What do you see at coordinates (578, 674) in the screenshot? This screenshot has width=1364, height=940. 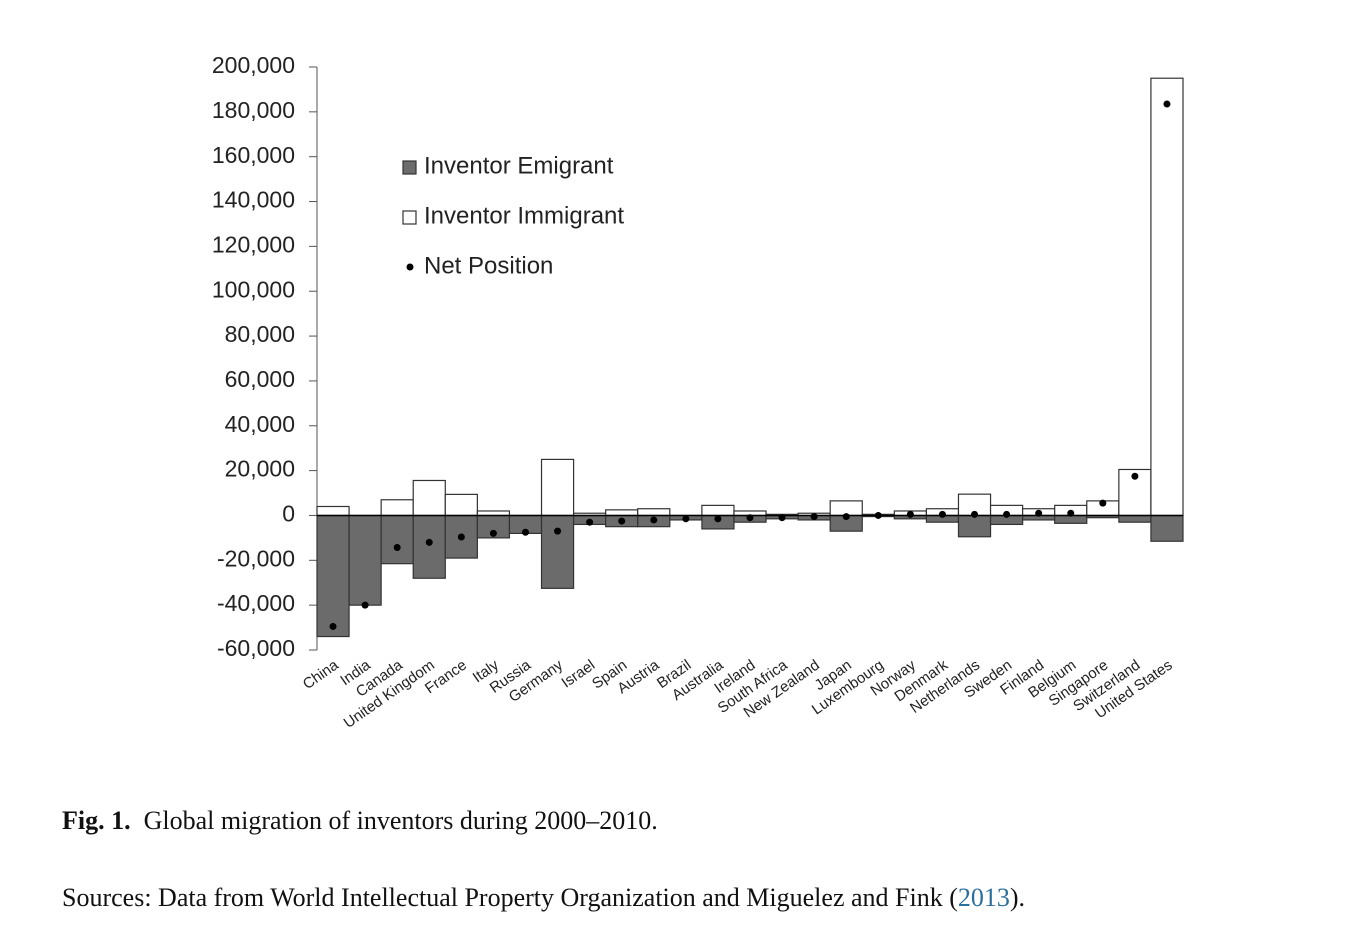 I see `x-tick-label: Israel` at bounding box center [578, 674].